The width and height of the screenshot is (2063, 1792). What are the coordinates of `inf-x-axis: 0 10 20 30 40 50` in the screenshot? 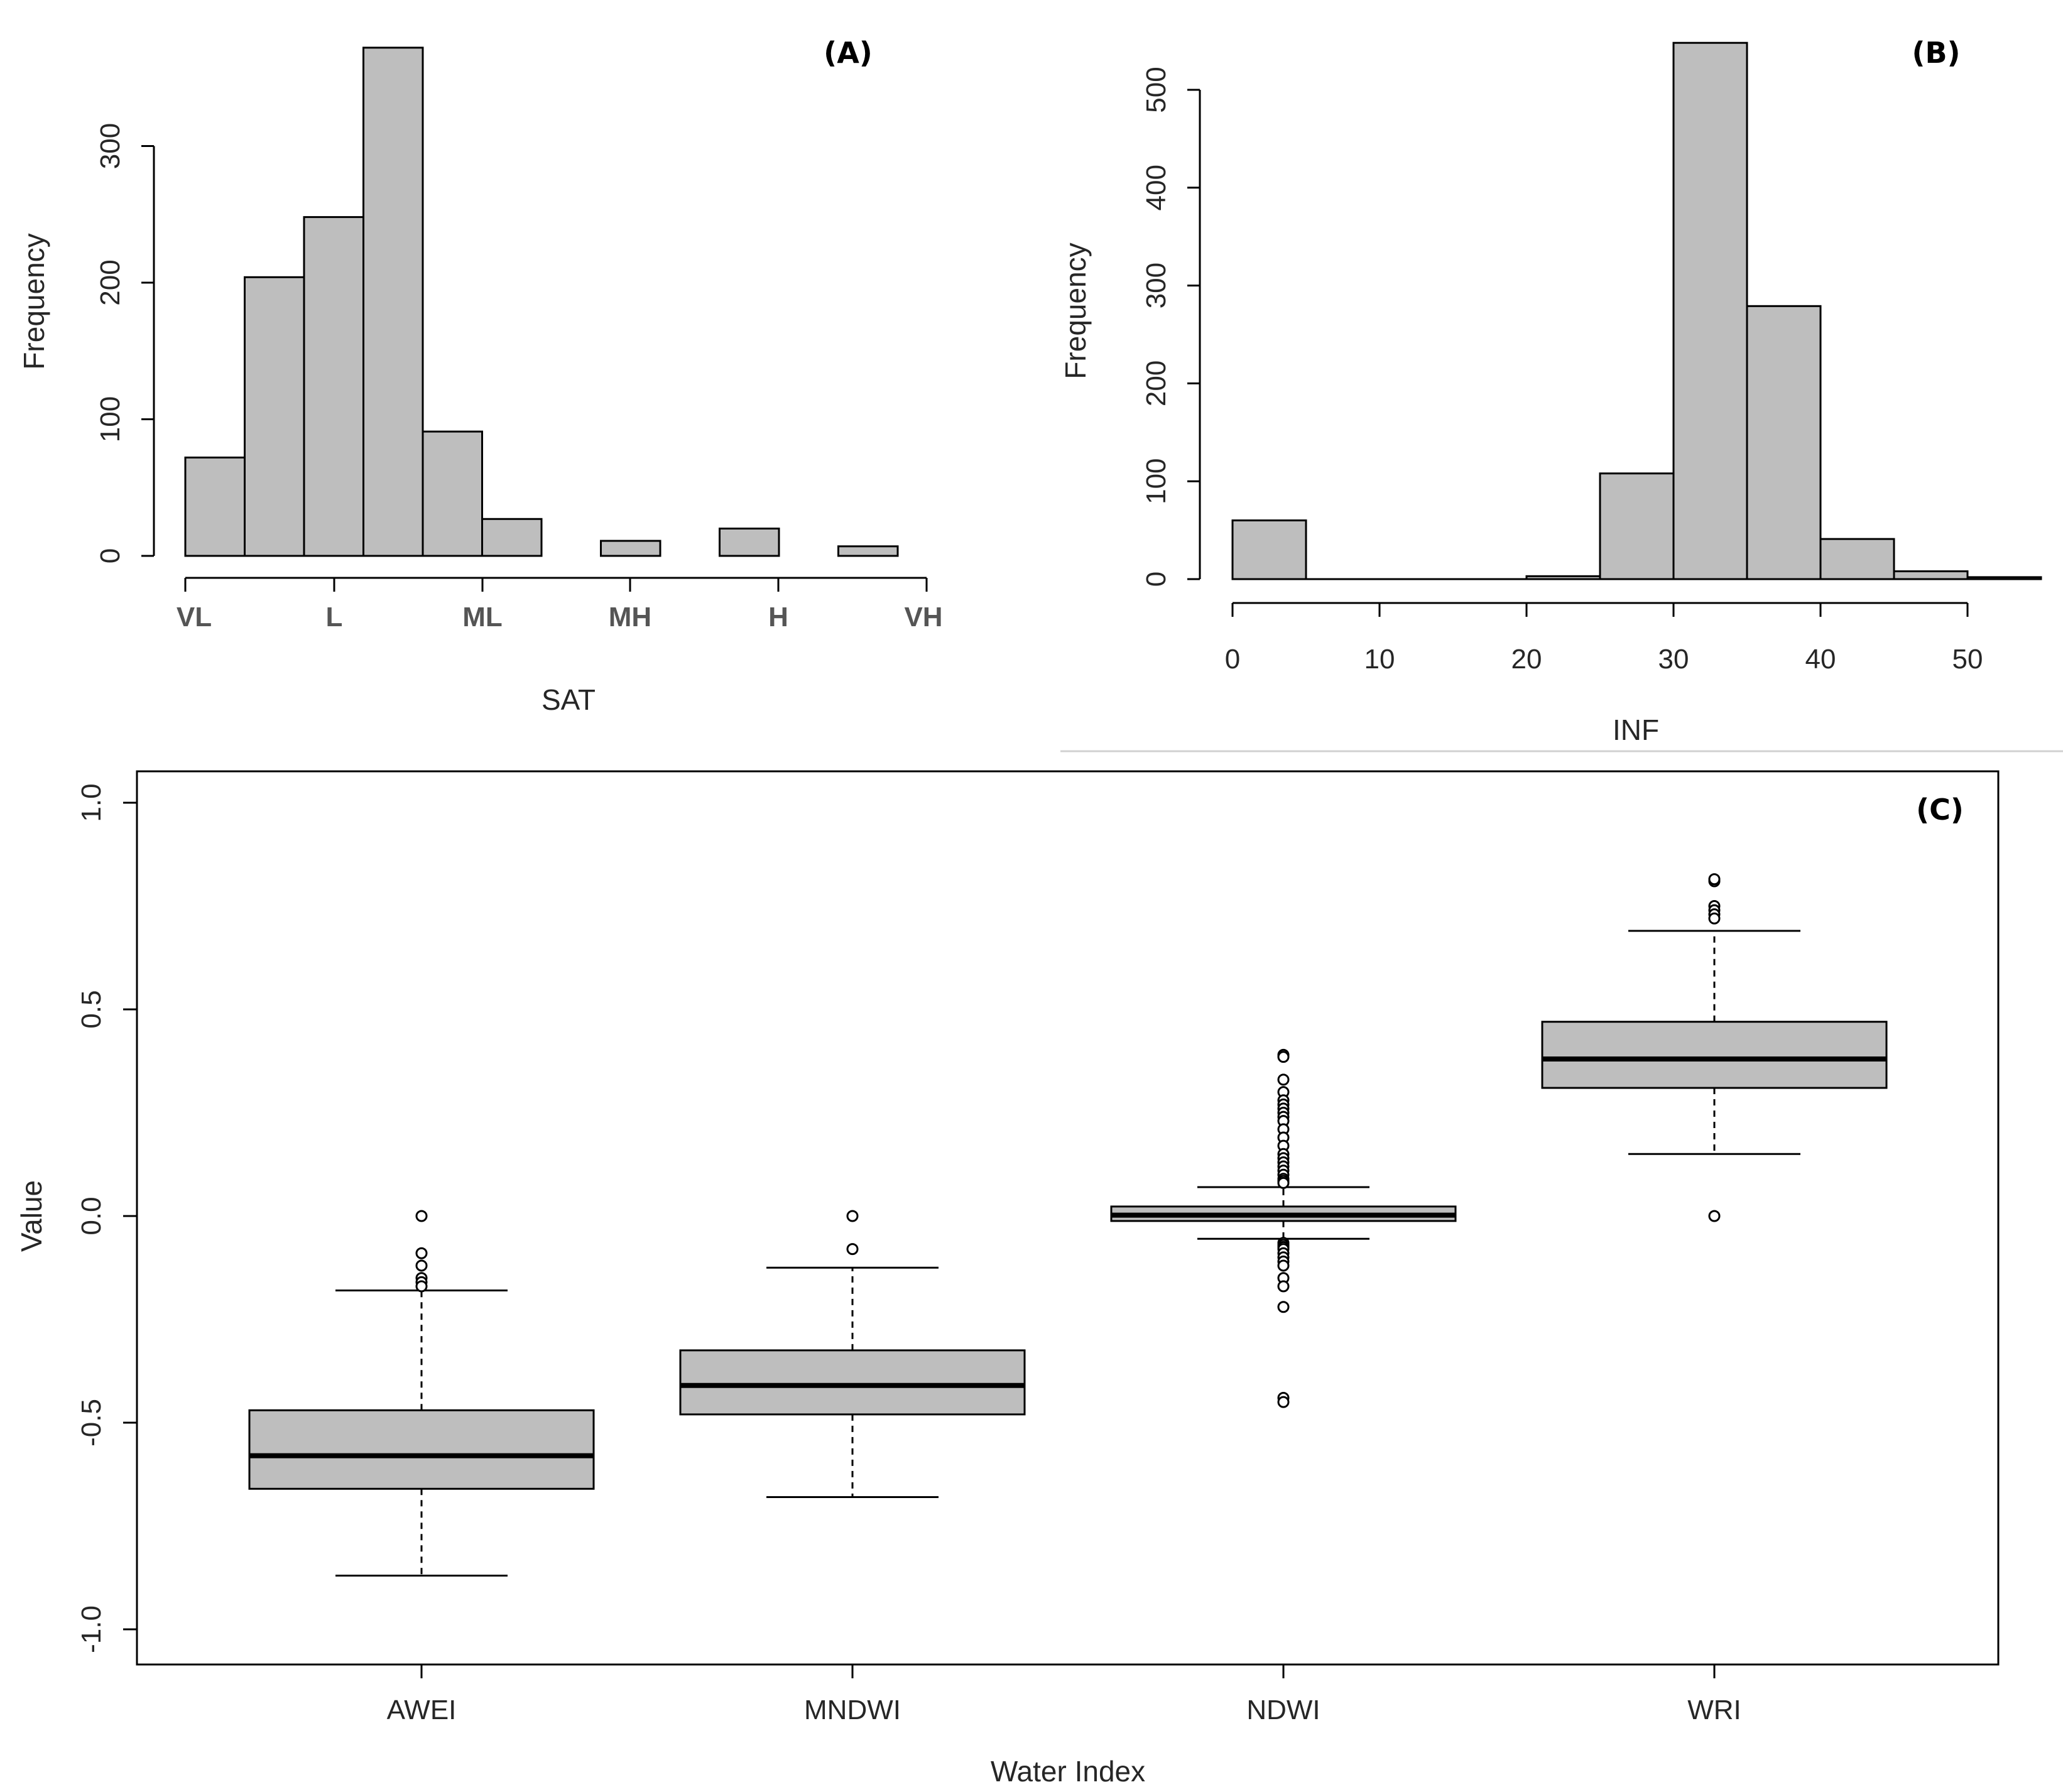 It's located at (1604, 638).